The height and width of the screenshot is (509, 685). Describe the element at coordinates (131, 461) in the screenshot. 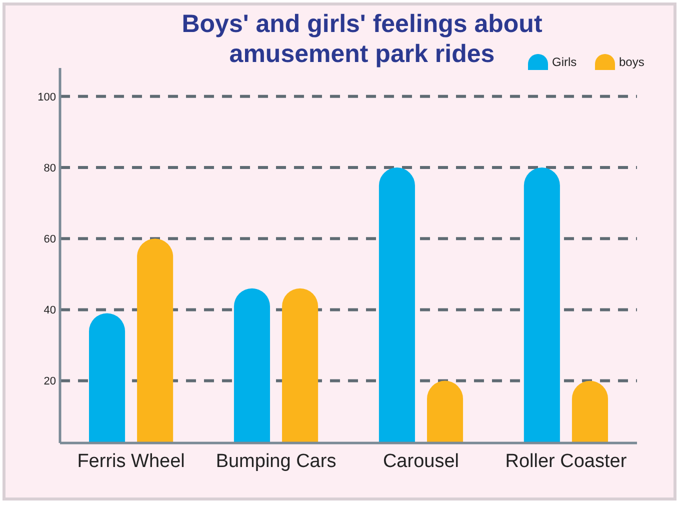

I see `x-tick-label: Ferris Wheel` at that location.